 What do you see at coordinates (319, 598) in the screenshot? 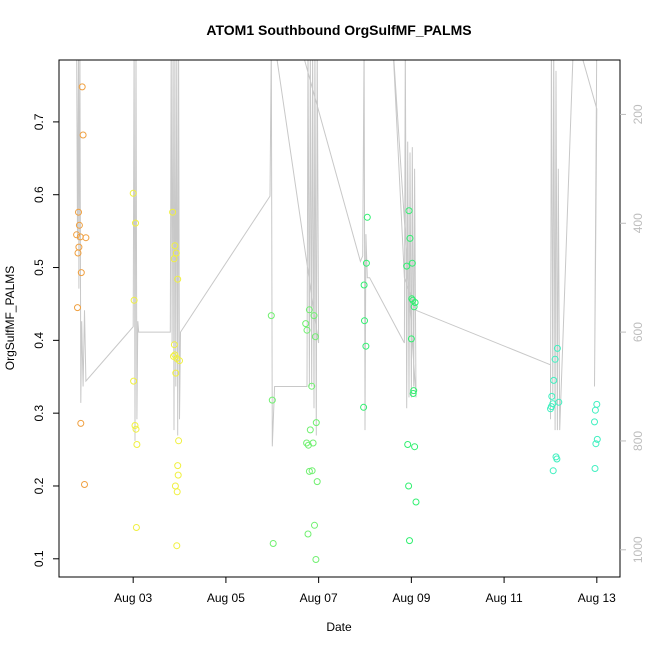
I see `x-tick-label: Aug 07` at bounding box center [319, 598].